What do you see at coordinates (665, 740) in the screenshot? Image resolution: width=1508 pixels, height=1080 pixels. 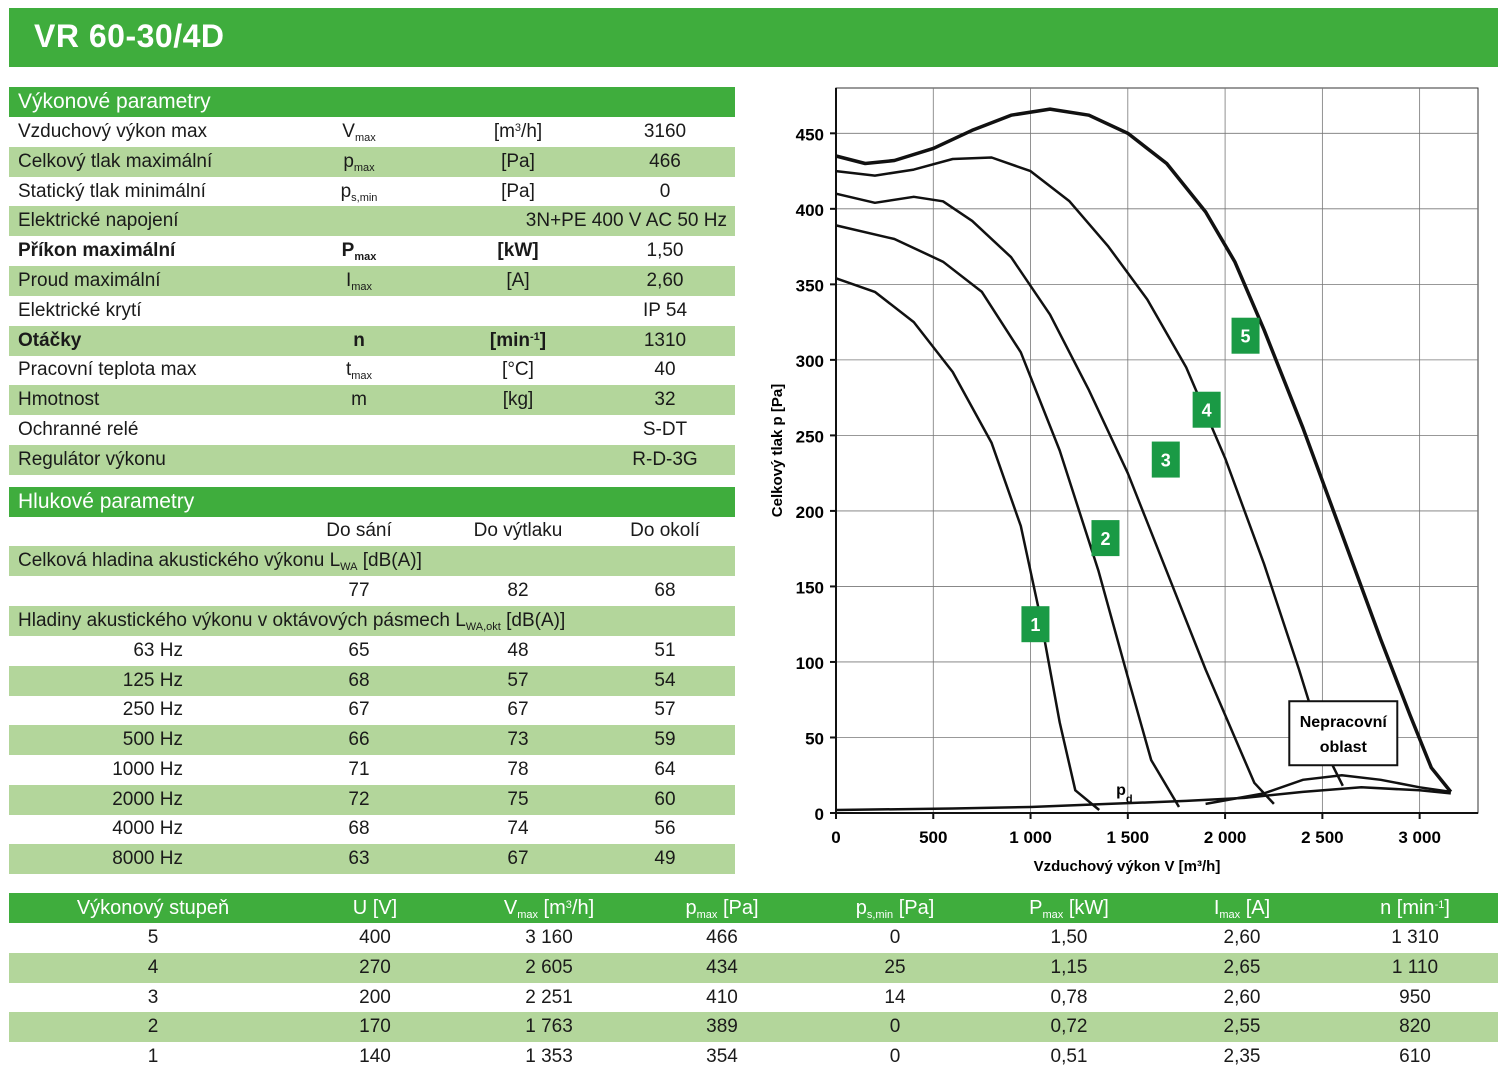 I see `octave-value: 59` at bounding box center [665, 740].